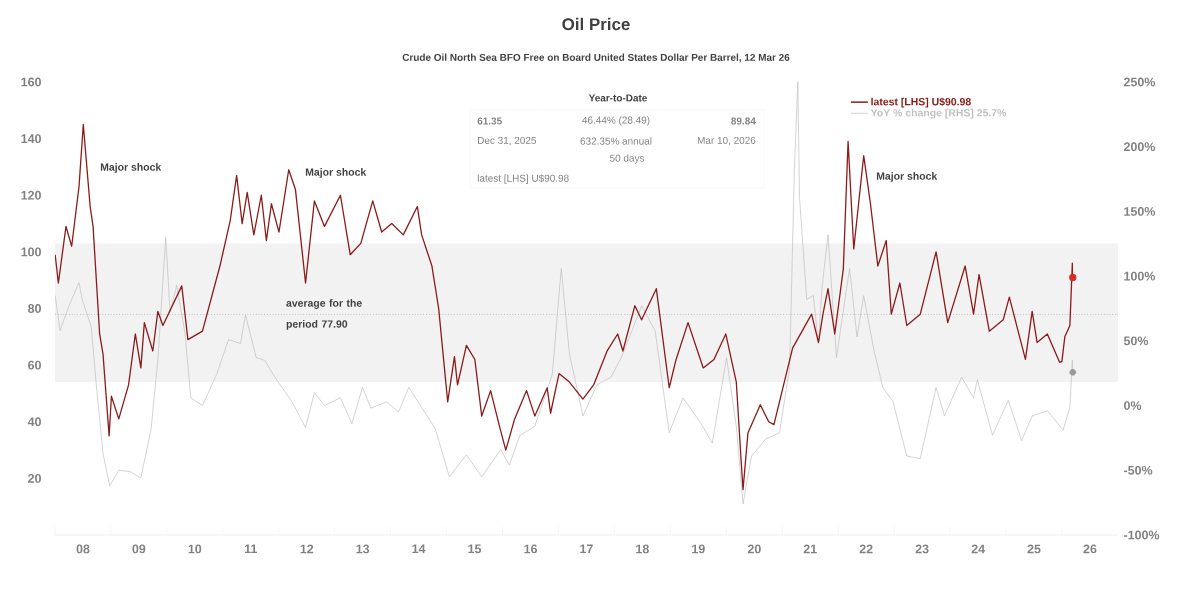 The height and width of the screenshot is (596, 1192). Describe the element at coordinates (627, 159) in the screenshot. I see `annotation: 50 days` at that location.